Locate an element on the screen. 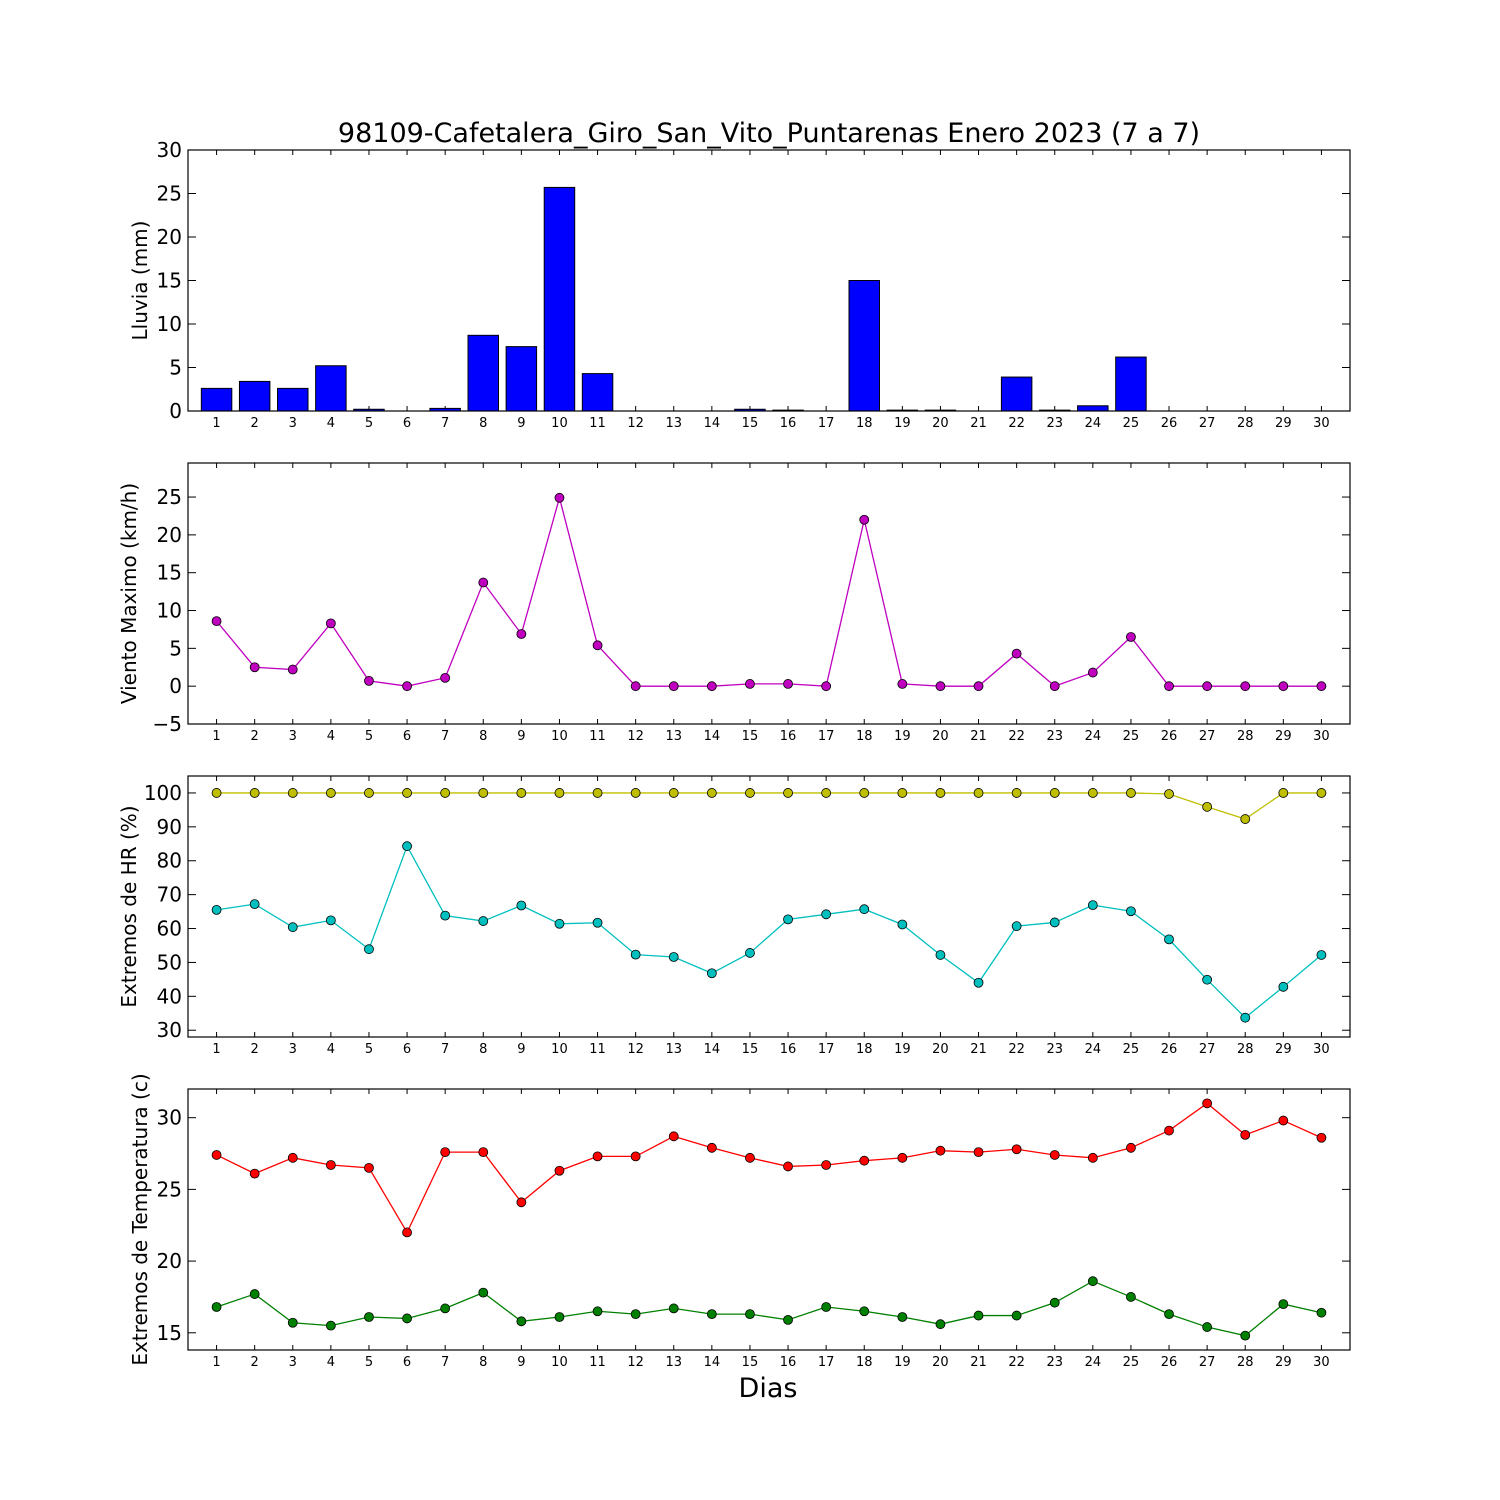 The image size is (1500, 1500). y-tick-label: 0 is located at coordinates (175, 686).